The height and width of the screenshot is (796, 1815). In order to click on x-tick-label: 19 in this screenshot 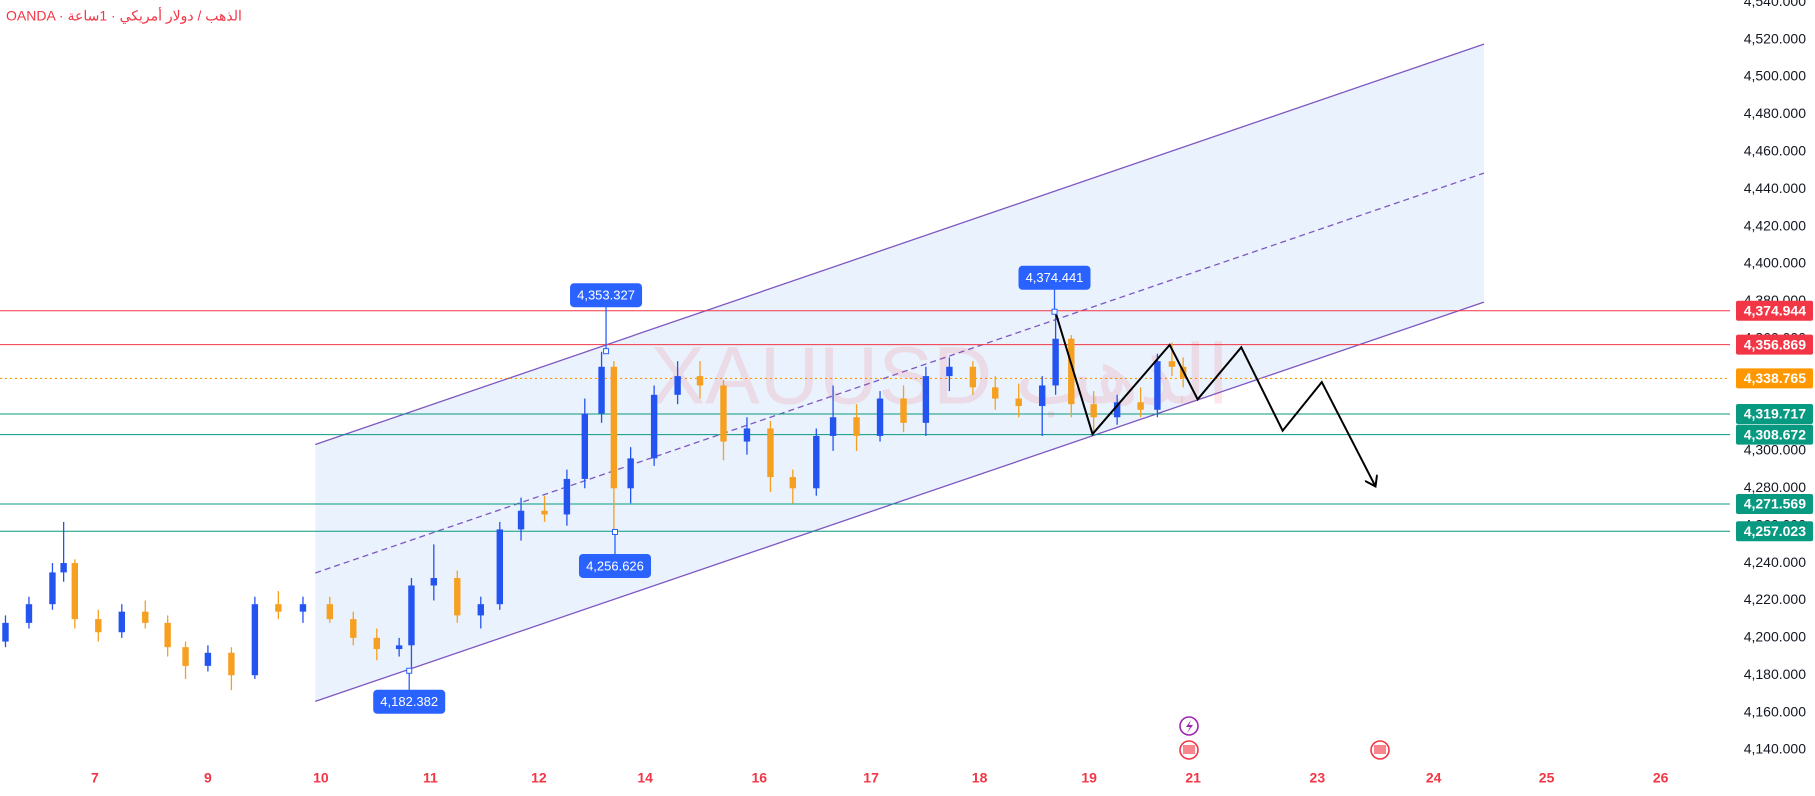, I will do `click(1089, 778)`.